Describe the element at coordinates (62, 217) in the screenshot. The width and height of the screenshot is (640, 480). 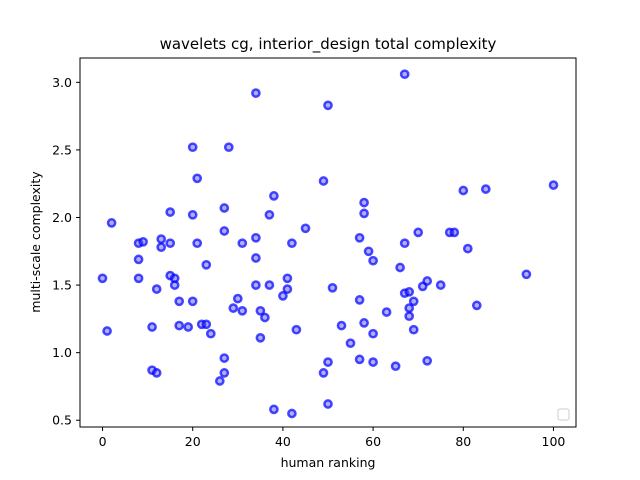
I see `y-tick-label: 2.0` at that location.